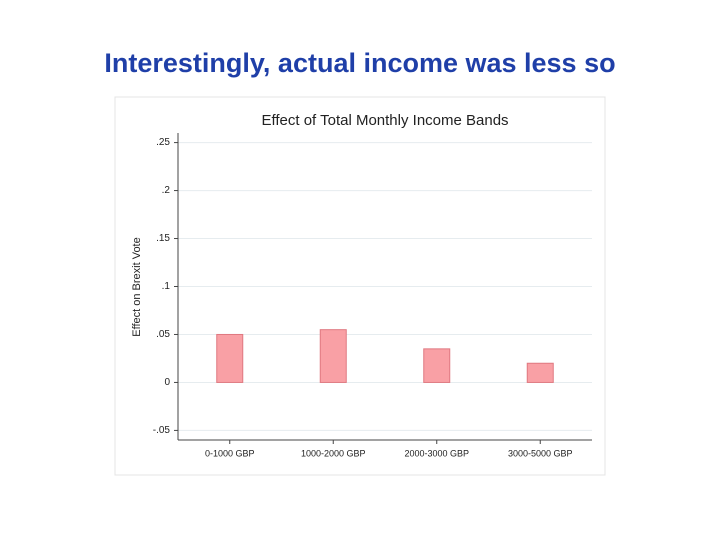 Image resolution: width=720 pixels, height=540 pixels. What do you see at coordinates (137, 286) in the screenshot?
I see `y-axis-label: Effect on Brexit Vote` at bounding box center [137, 286].